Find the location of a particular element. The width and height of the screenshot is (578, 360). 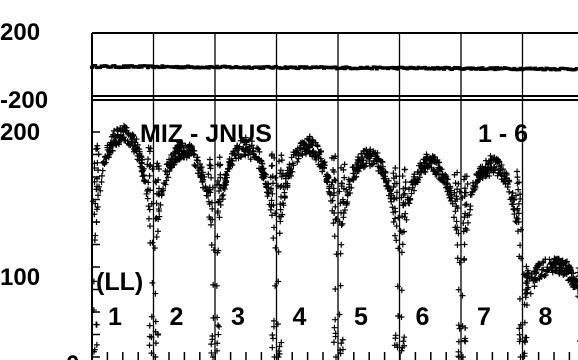

segment-label-3: 3 is located at coordinates (238, 317).